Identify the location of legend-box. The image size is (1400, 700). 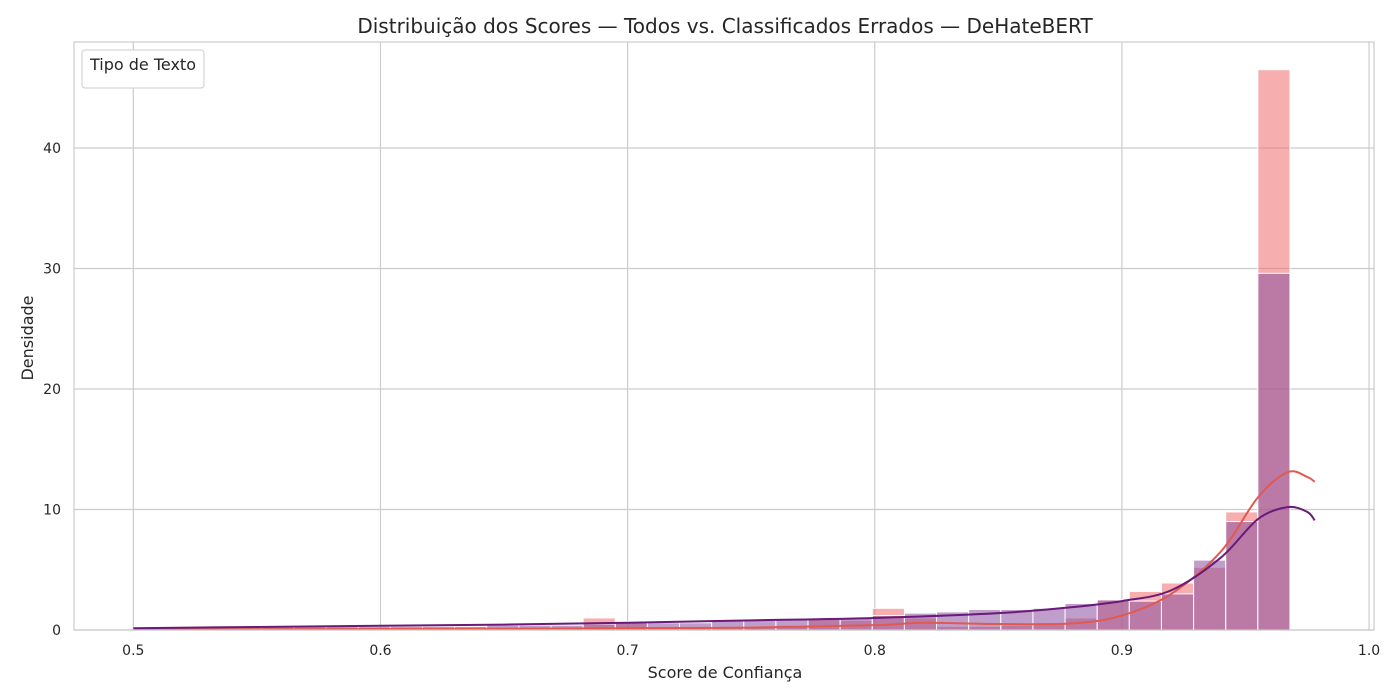
(143, 69).